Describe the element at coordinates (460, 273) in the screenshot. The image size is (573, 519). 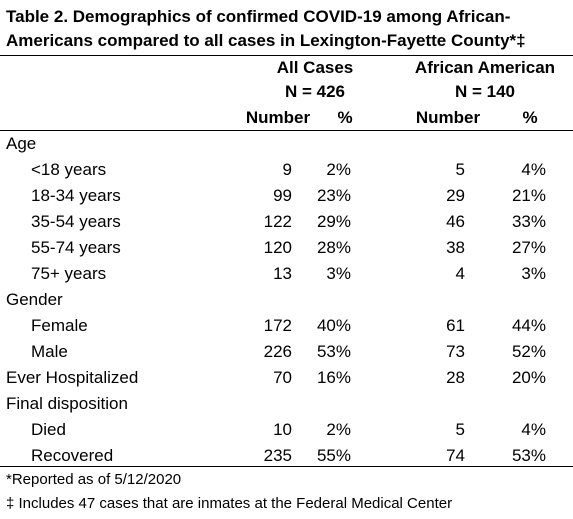
I see `cell-aa-number: 4` at that location.